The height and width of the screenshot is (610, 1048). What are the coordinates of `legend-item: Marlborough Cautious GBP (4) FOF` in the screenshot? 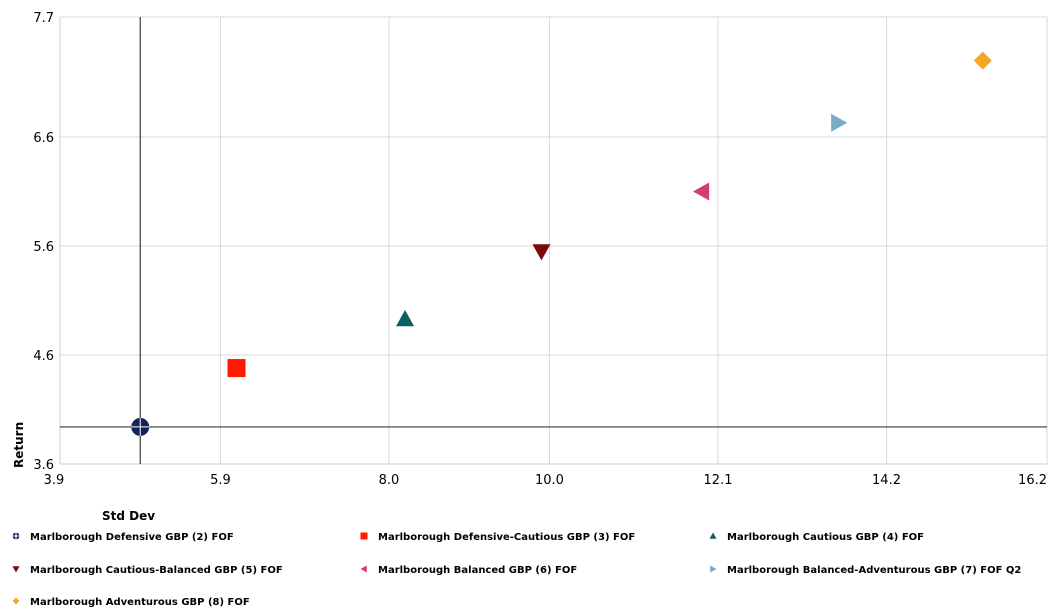 It's located at (816, 537).